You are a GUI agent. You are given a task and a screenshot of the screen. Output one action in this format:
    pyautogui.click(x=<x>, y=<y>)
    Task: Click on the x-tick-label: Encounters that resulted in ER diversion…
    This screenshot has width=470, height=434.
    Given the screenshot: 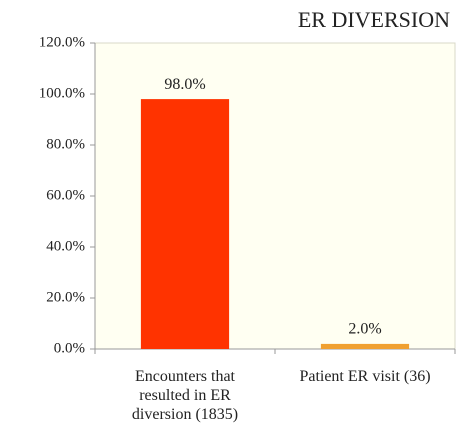 What is the action you would take?
    pyautogui.click(x=185, y=395)
    